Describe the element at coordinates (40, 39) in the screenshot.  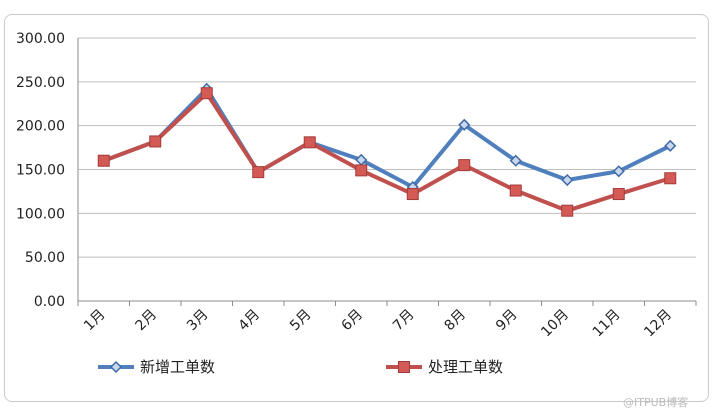
I see `y-tick-label: 300.00` at that location.